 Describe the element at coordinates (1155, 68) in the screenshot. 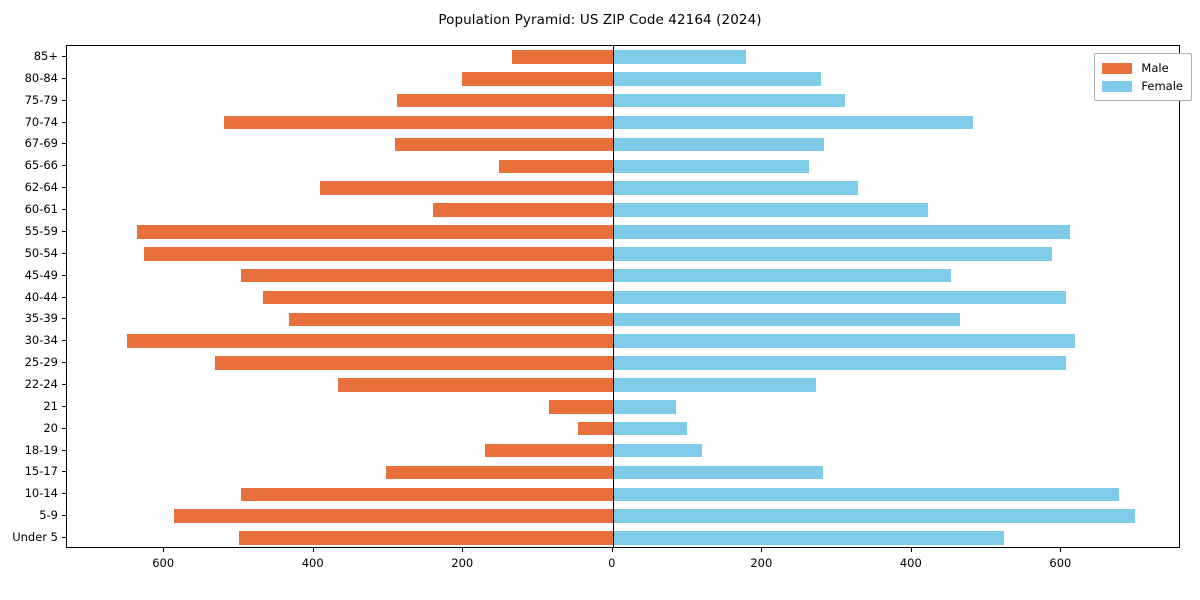

I see `legend-label: Male` at that location.